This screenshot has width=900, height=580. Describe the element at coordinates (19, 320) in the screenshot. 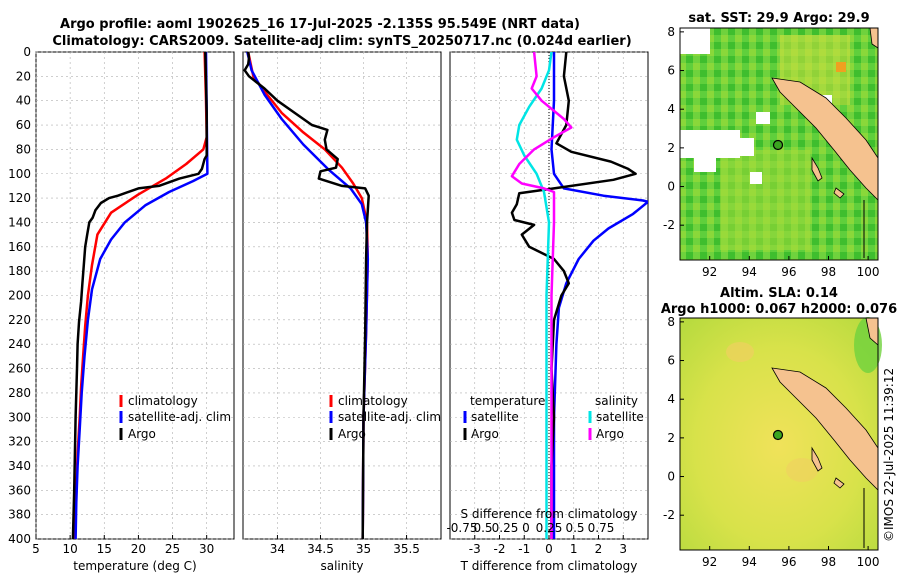

I see `depth-tick-label: 220` at that location.